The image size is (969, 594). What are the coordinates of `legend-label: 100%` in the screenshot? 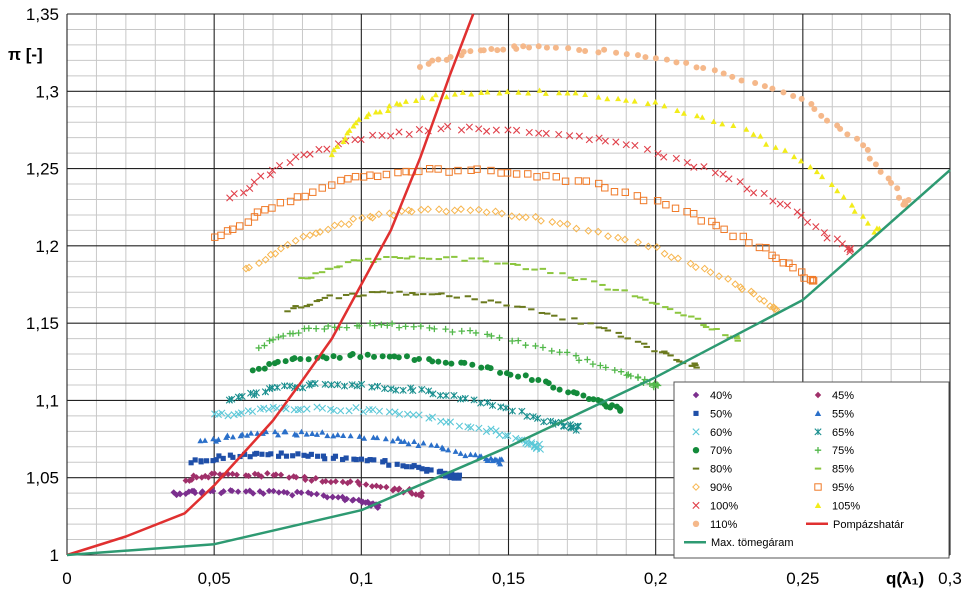 It's located at (724, 506).